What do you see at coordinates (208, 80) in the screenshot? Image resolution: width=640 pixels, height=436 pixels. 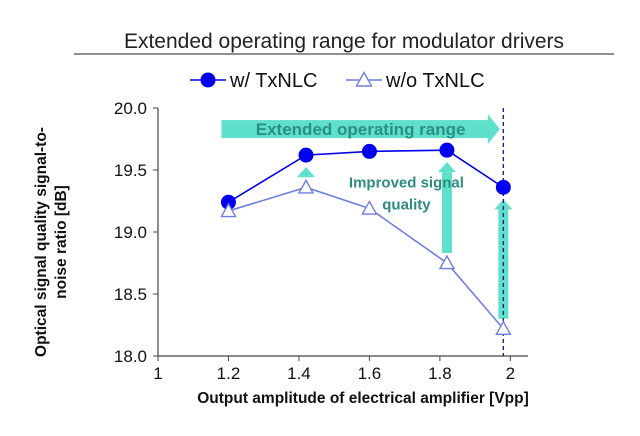 I see `legend-marker-w-txnlc` at bounding box center [208, 80].